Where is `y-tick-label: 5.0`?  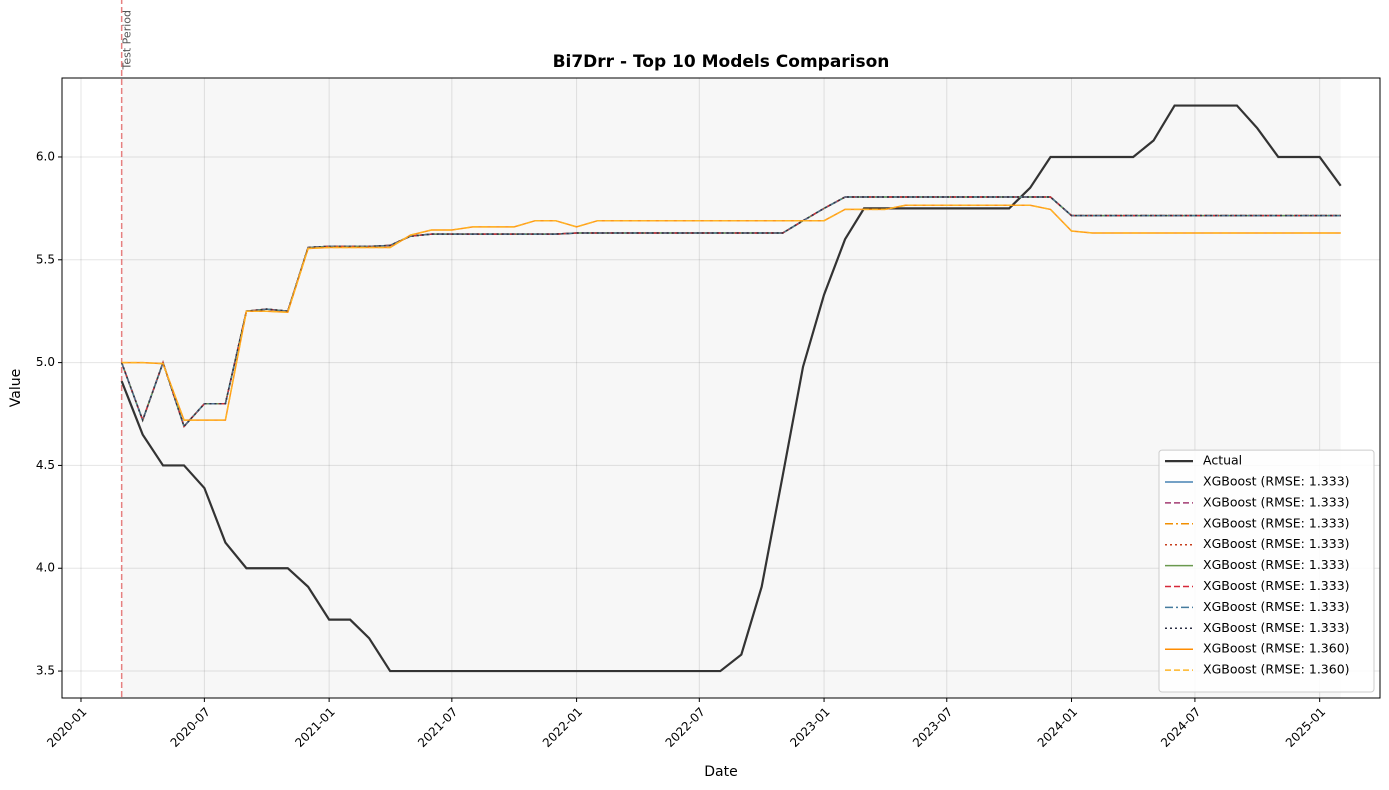
y-tick-label: 5.0 is located at coordinates (45, 362).